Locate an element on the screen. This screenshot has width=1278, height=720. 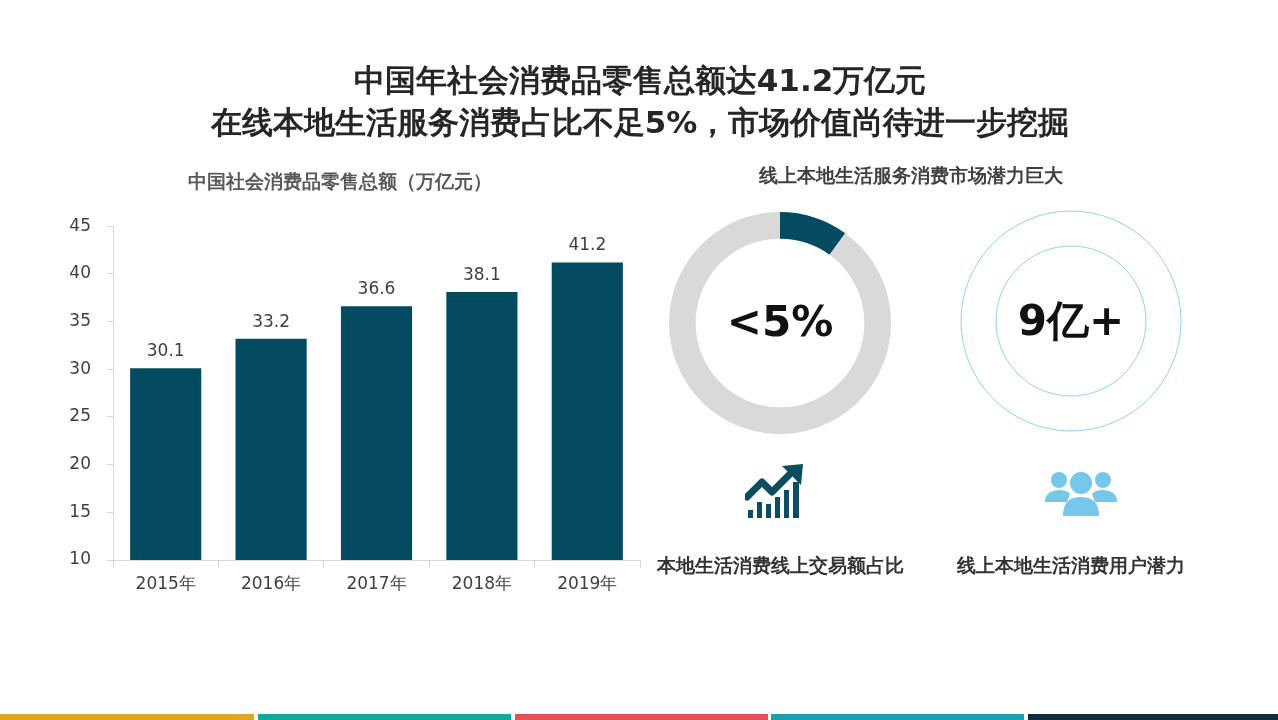
text: 本地生活消费线上交易额占比 is located at coordinates (780, 565).